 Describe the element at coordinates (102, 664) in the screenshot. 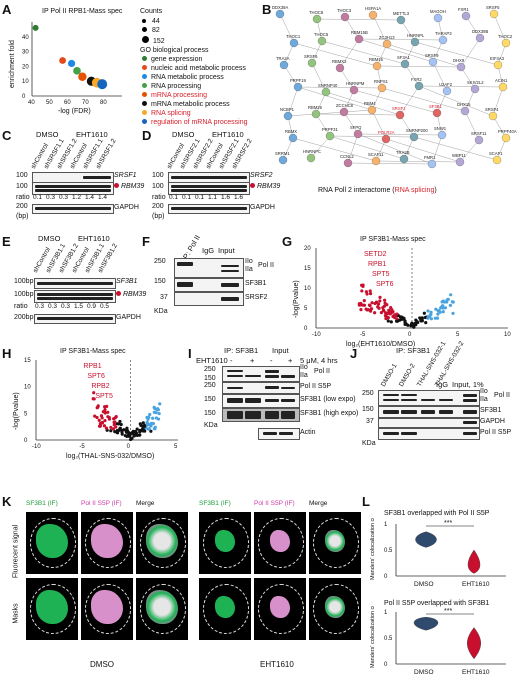

I see `panel-k-group-dmso: DMSO` at that location.